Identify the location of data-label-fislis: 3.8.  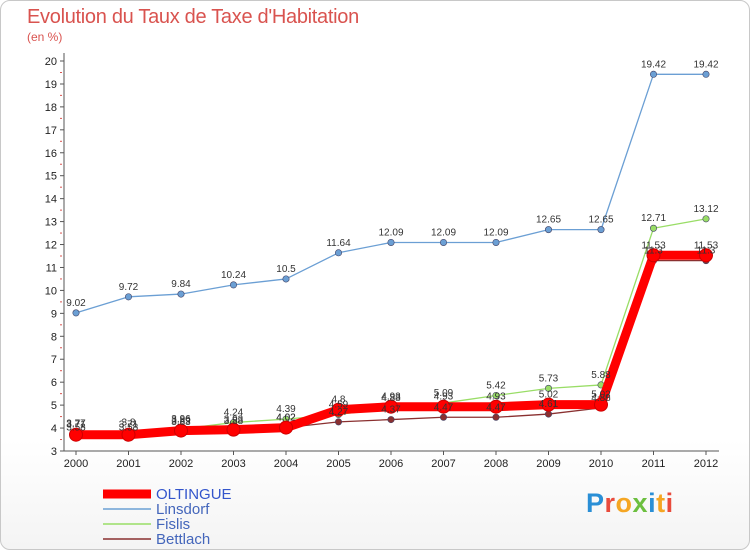
(129, 423).